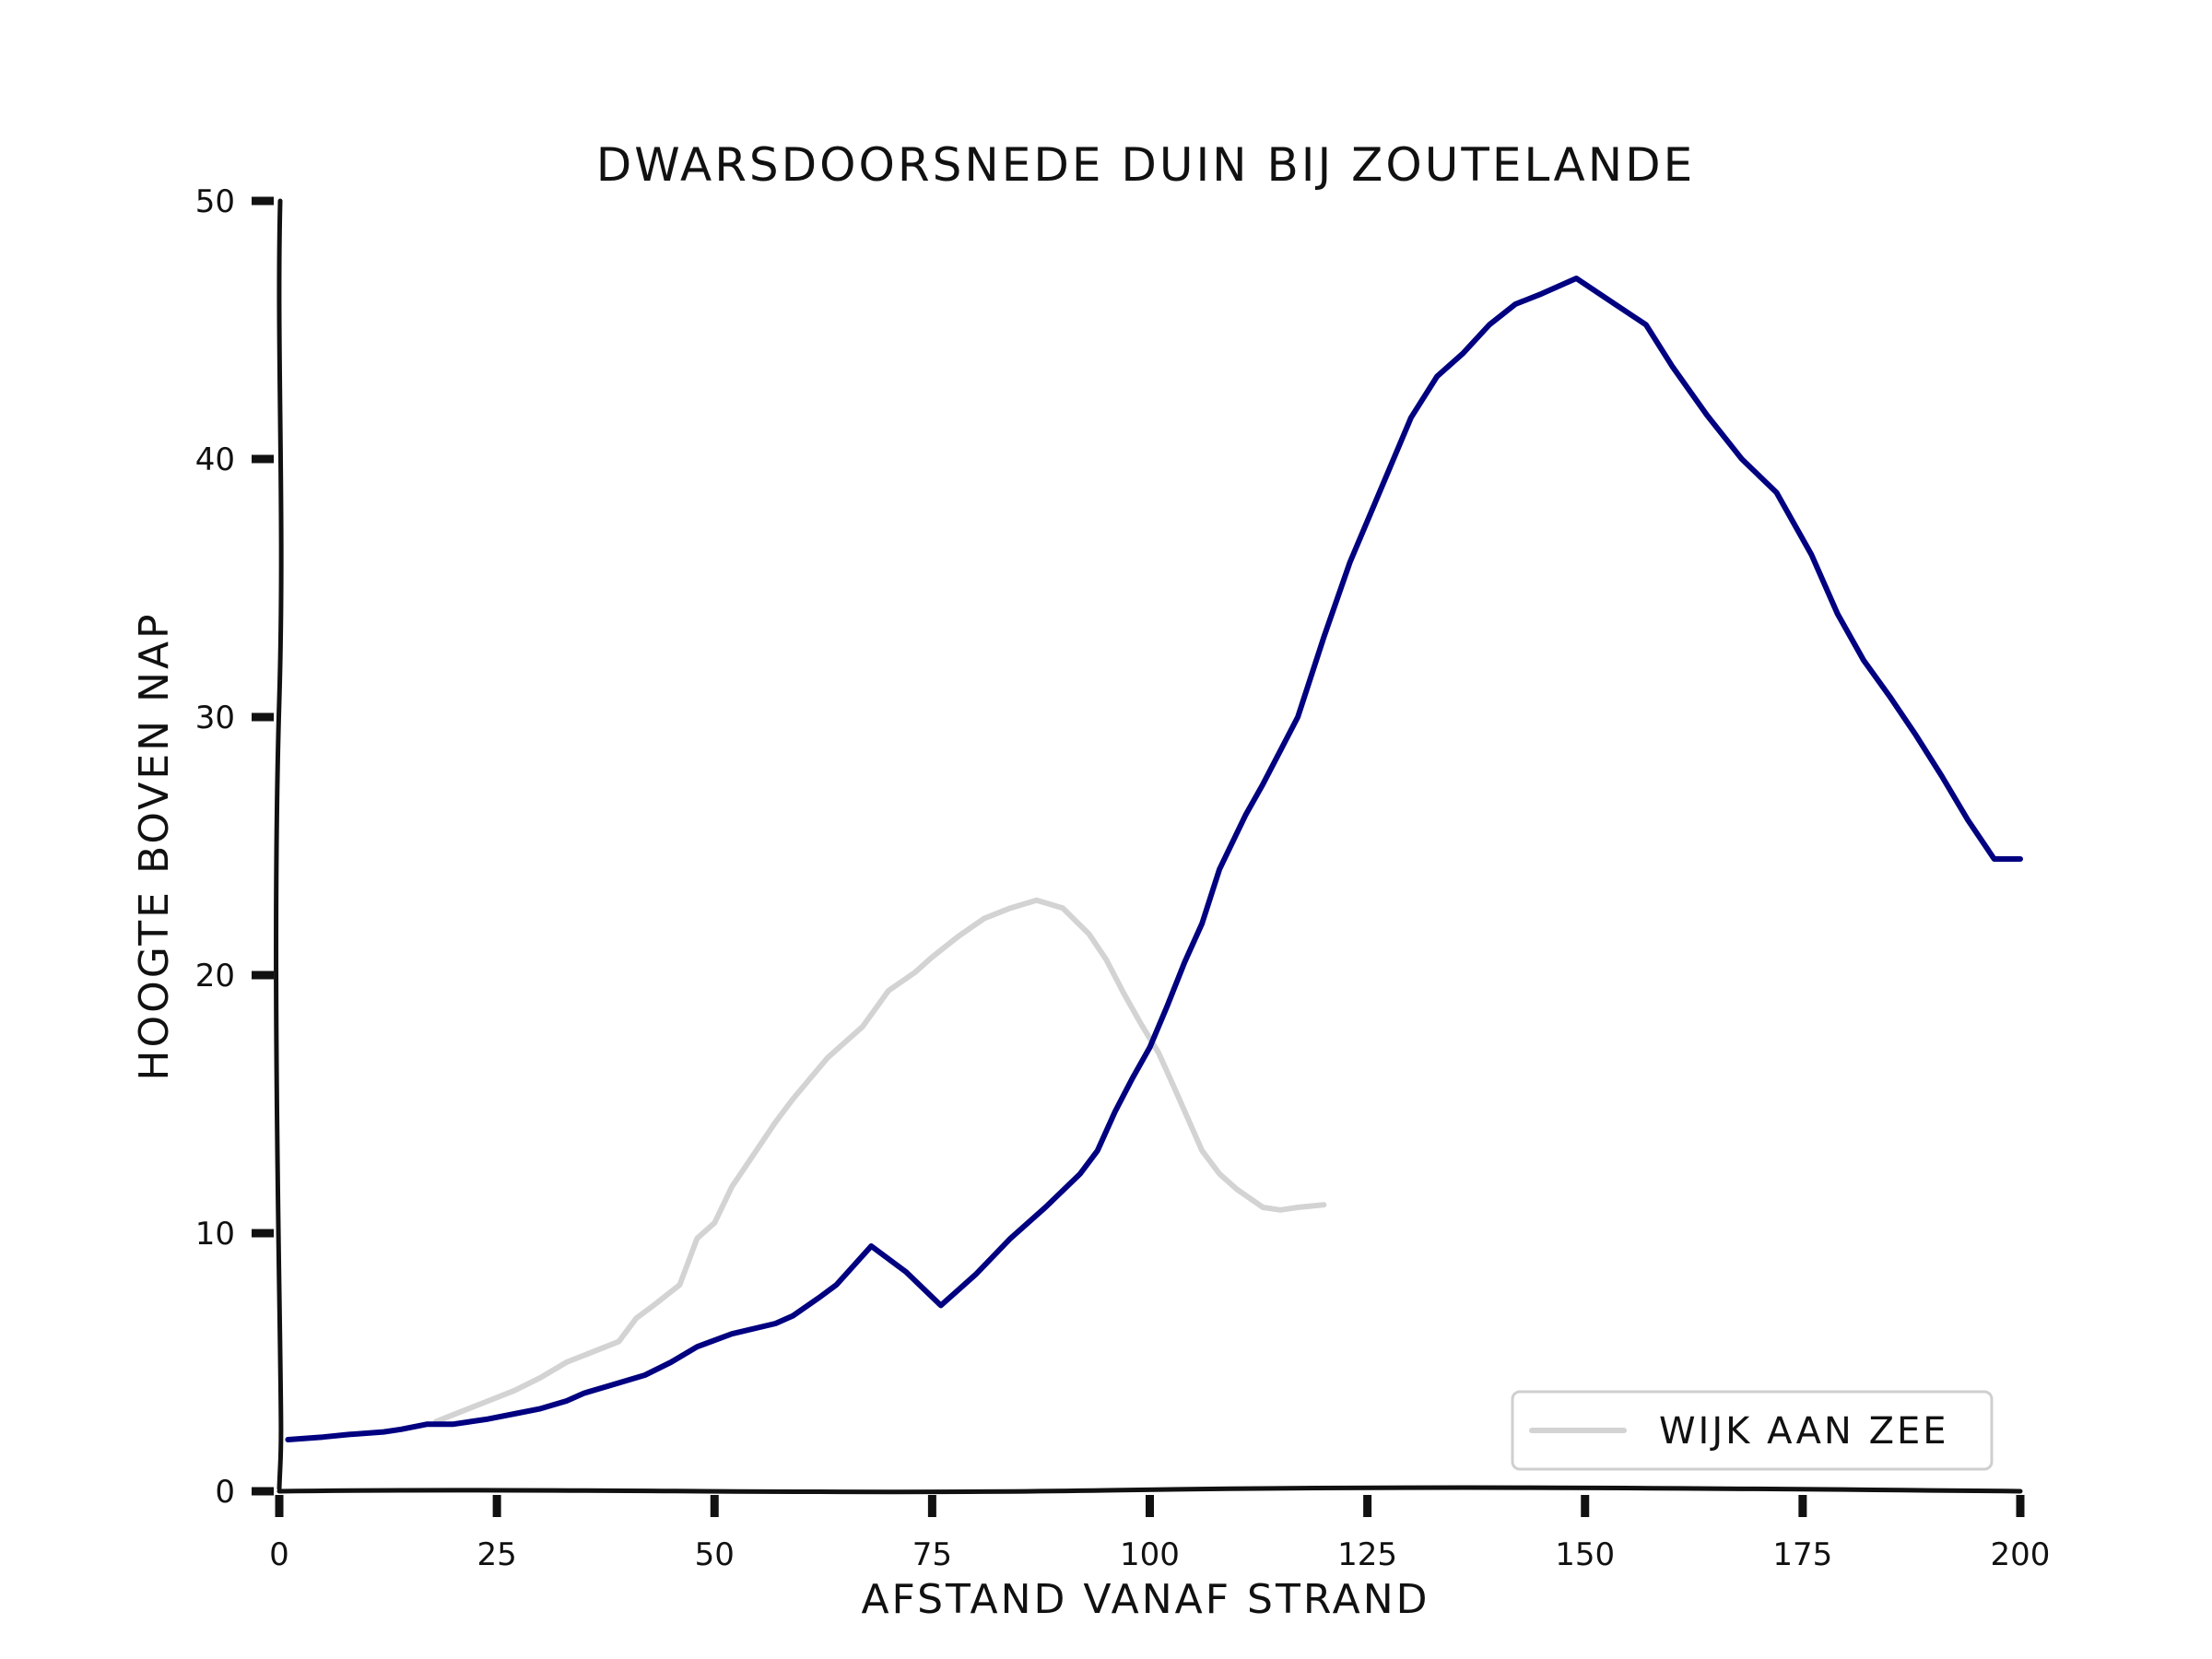 This screenshot has height=1659, width=2212. What do you see at coordinates (1585, 1554) in the screenshot?
I see `x-tick-label-150: 150` at bounding box center [1585, 1554].